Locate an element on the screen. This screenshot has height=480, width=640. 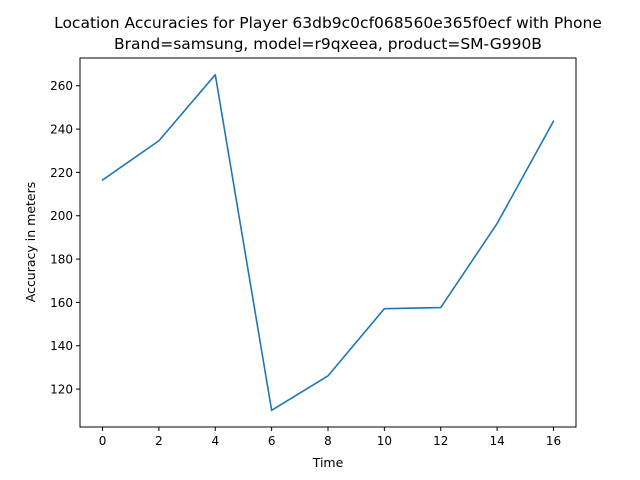
y-tick-label: 220 is located at coordinates (61, 173).